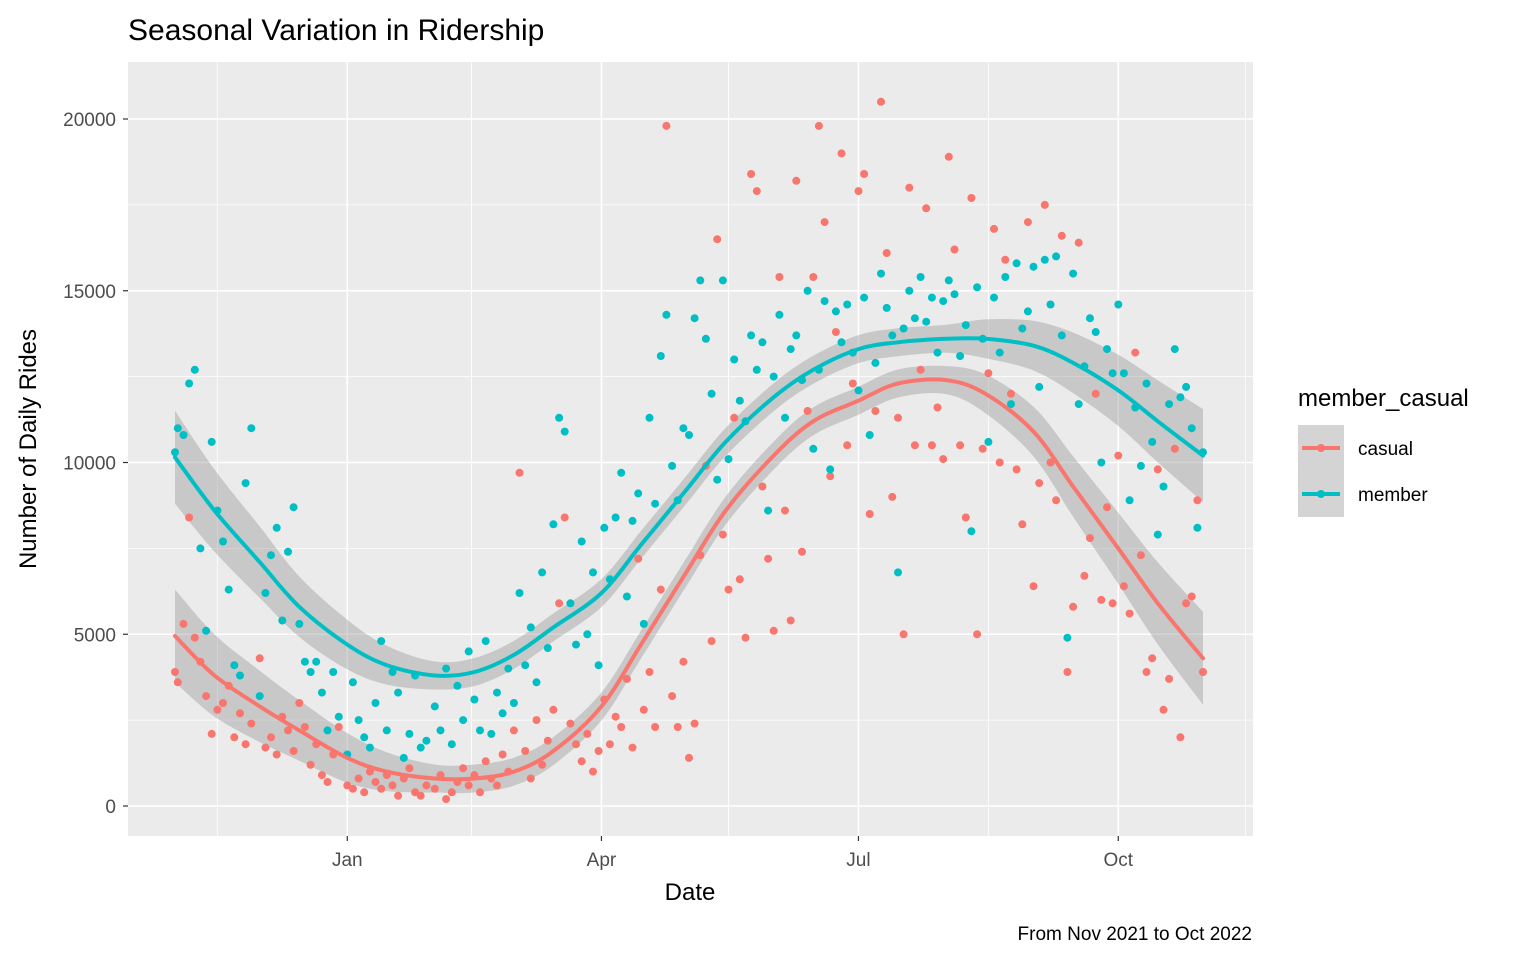 The height and width of the screenshot is (960, 1536). I want to click on x-tick-label: Jul, so click(858, 860).